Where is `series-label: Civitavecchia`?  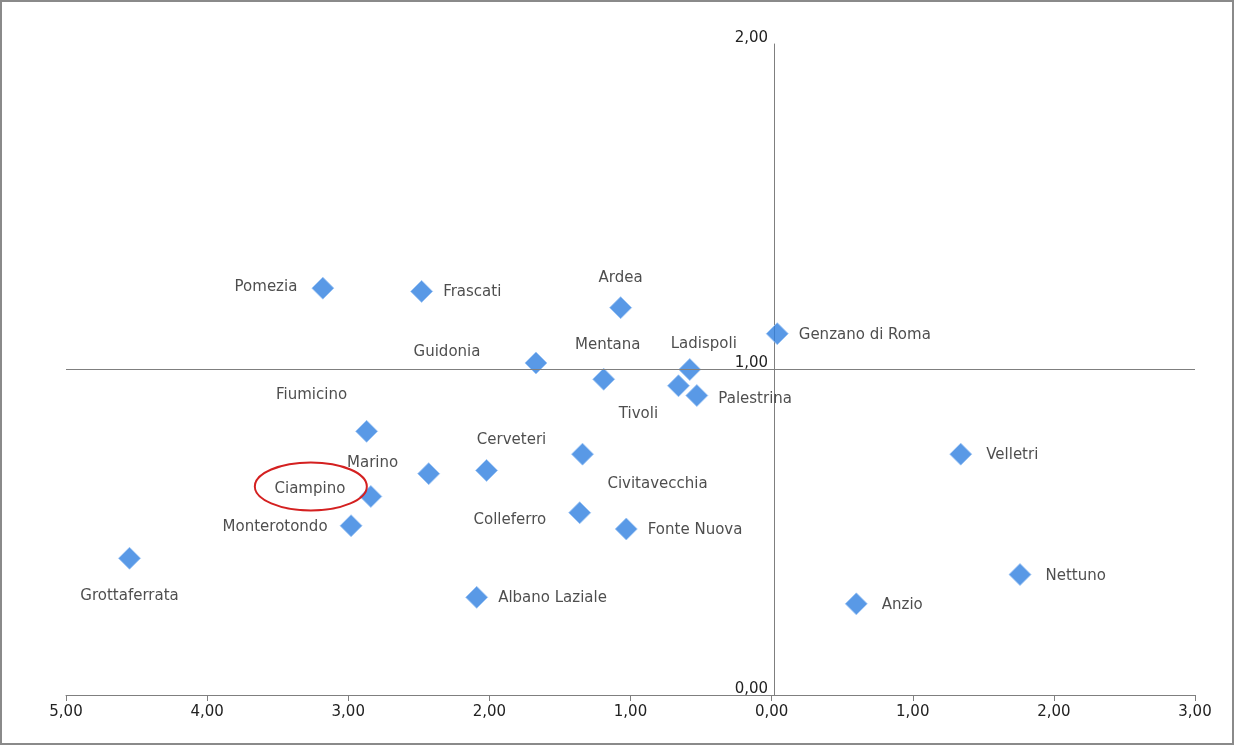 series-label: Civitavecchia is located at coordinates (657, 483).